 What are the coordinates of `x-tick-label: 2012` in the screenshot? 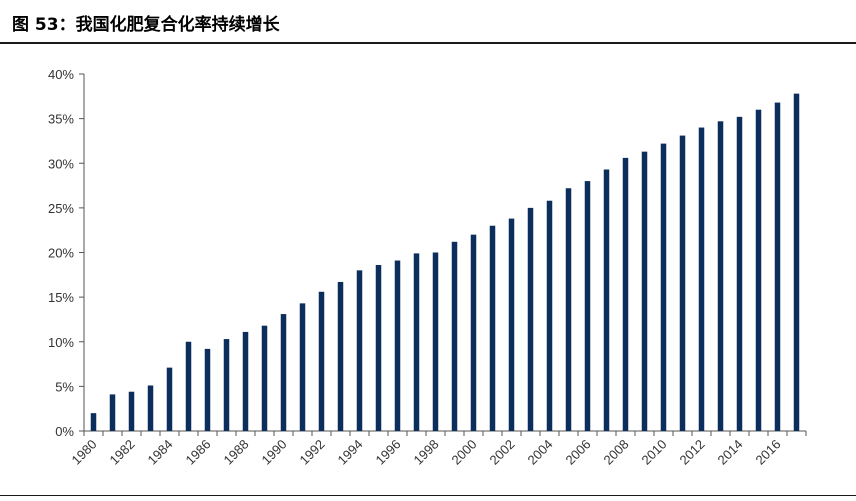 It's located at (692, 452).